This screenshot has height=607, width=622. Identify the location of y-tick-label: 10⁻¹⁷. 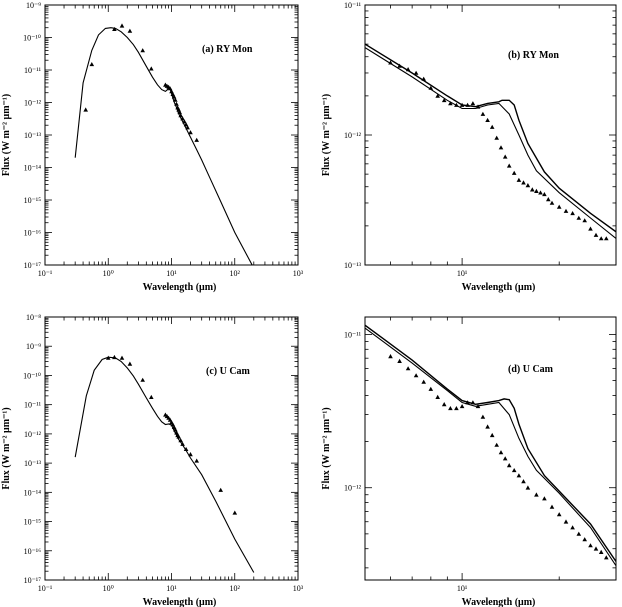
(33, 580).